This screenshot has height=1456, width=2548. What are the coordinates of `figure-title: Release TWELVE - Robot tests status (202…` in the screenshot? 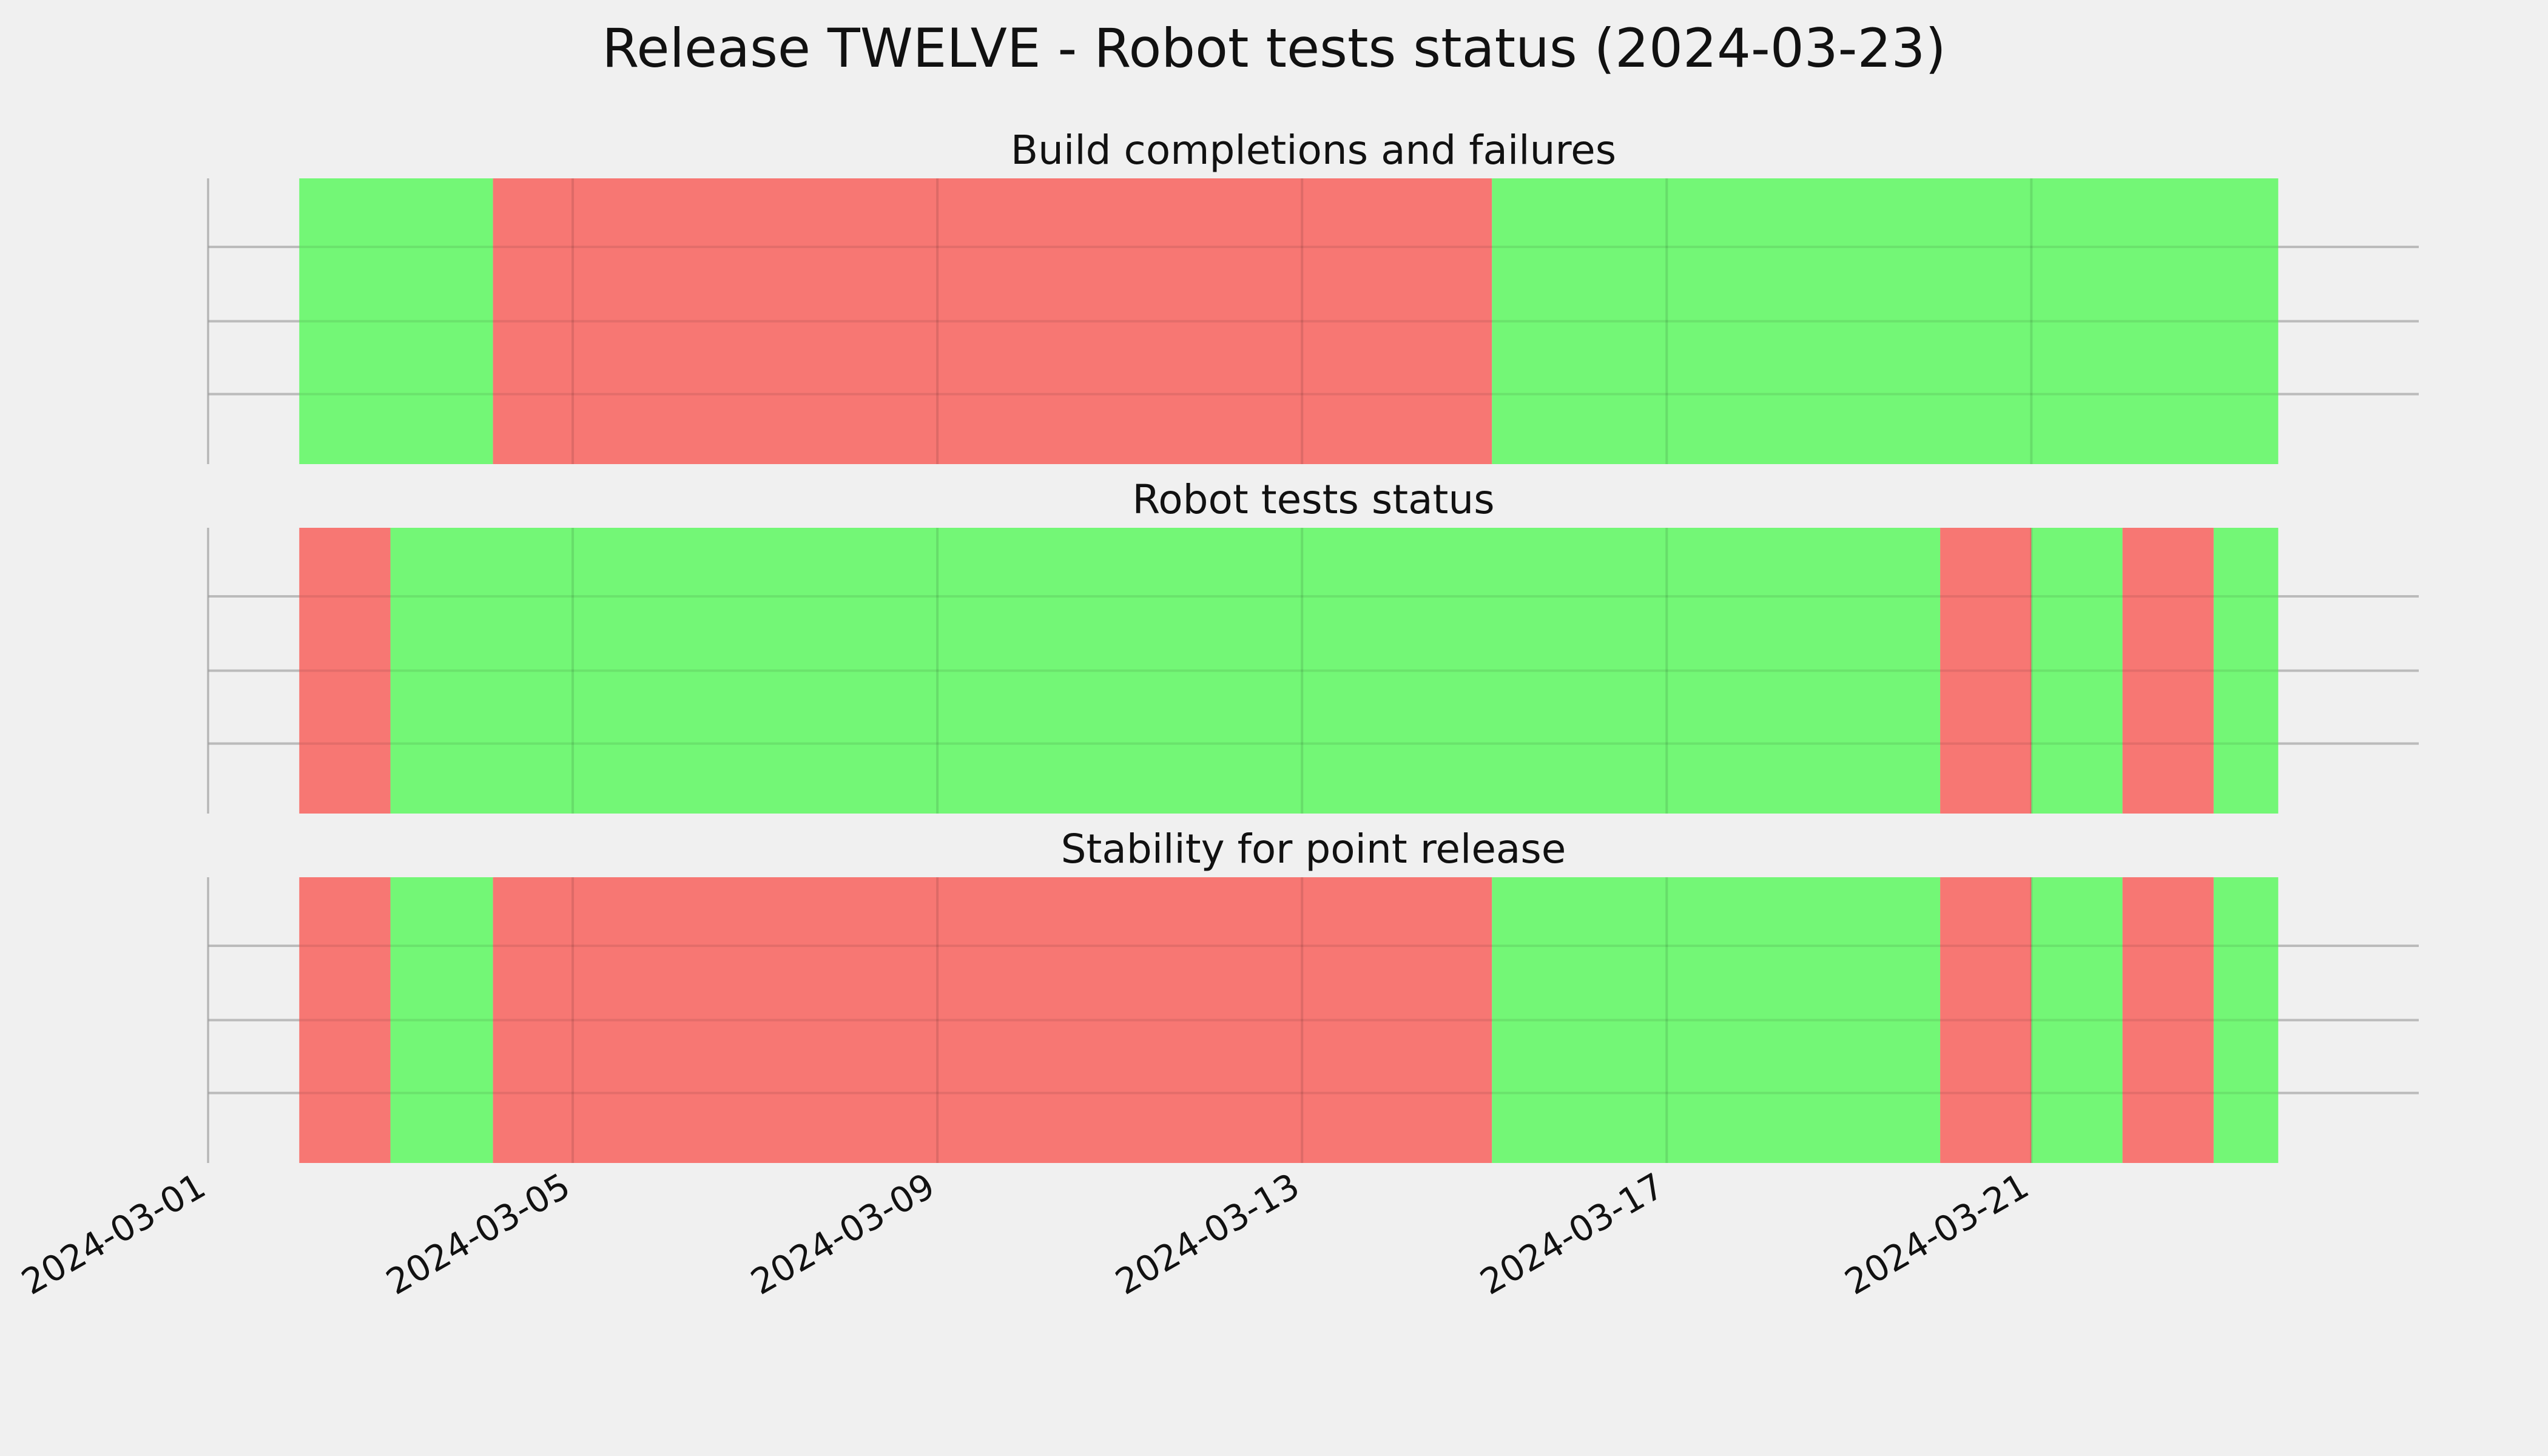 It's located at (1274, 48).